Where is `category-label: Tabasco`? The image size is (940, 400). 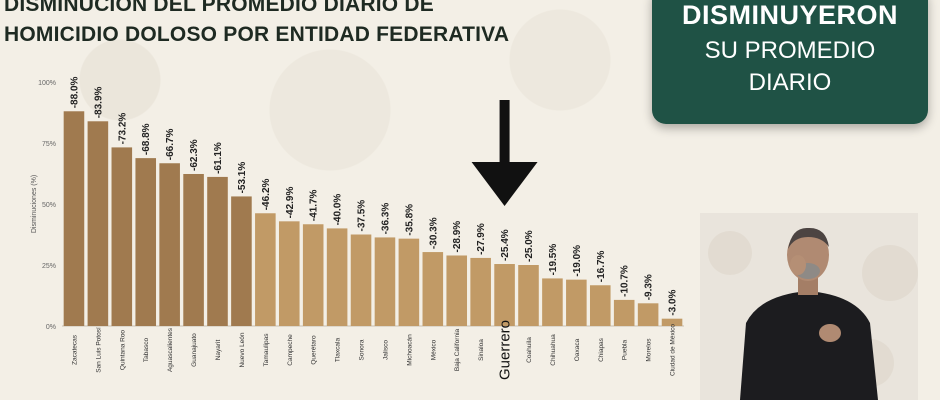 category-label: Tabasco is located at coordinates (146, 350).